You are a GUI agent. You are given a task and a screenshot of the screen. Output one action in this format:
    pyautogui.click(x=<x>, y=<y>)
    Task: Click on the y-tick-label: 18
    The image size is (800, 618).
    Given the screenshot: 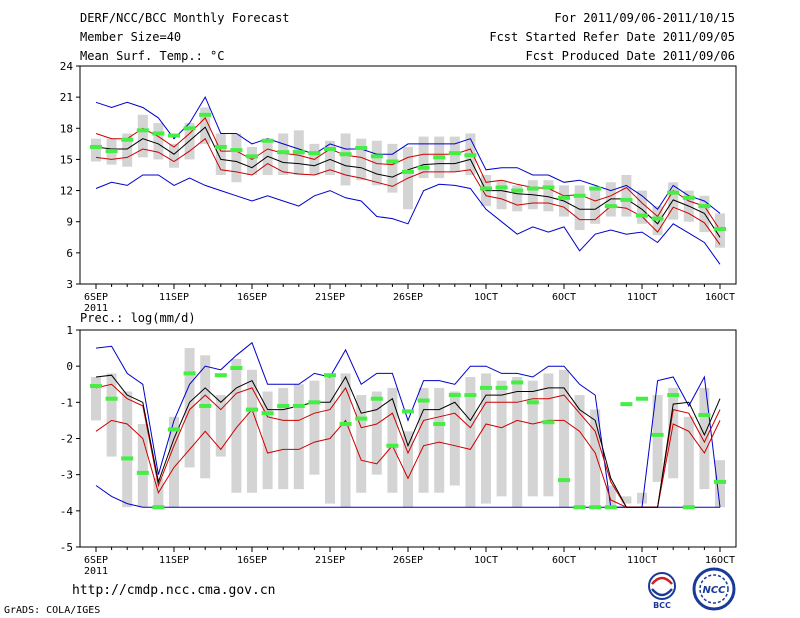 What is the action you would take?
    pyautogui.click(x=66, y=128)
    